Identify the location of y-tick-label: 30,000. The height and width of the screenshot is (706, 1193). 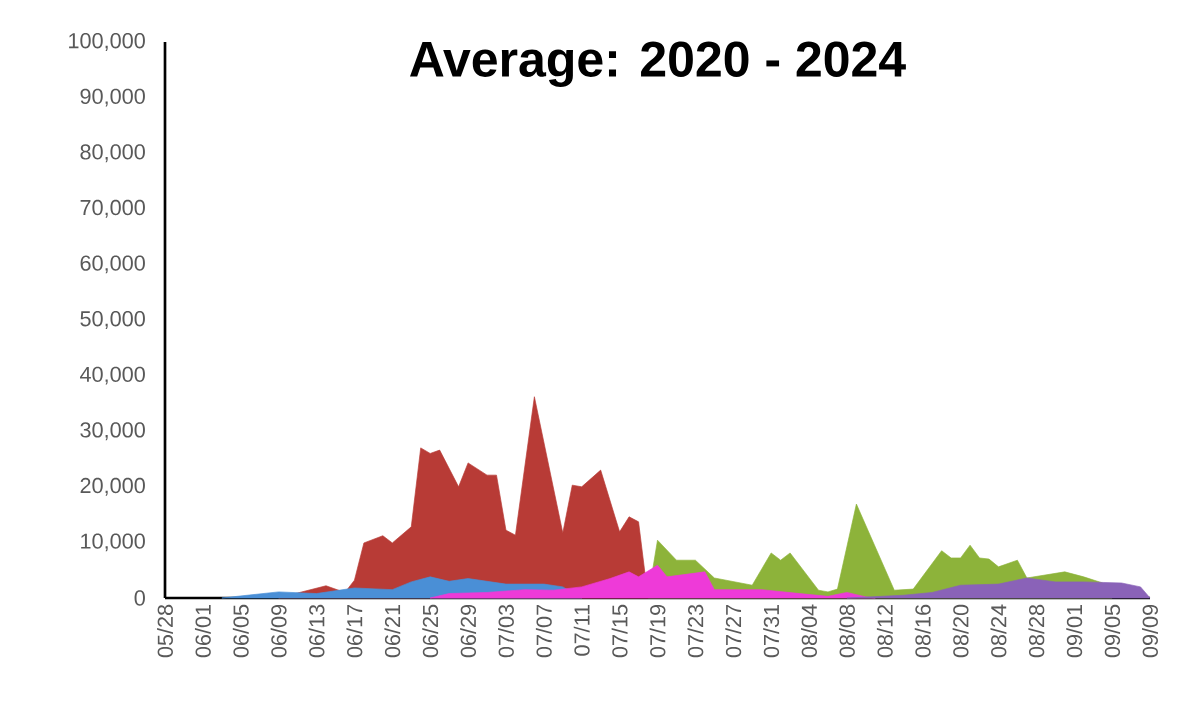
(112, 431).